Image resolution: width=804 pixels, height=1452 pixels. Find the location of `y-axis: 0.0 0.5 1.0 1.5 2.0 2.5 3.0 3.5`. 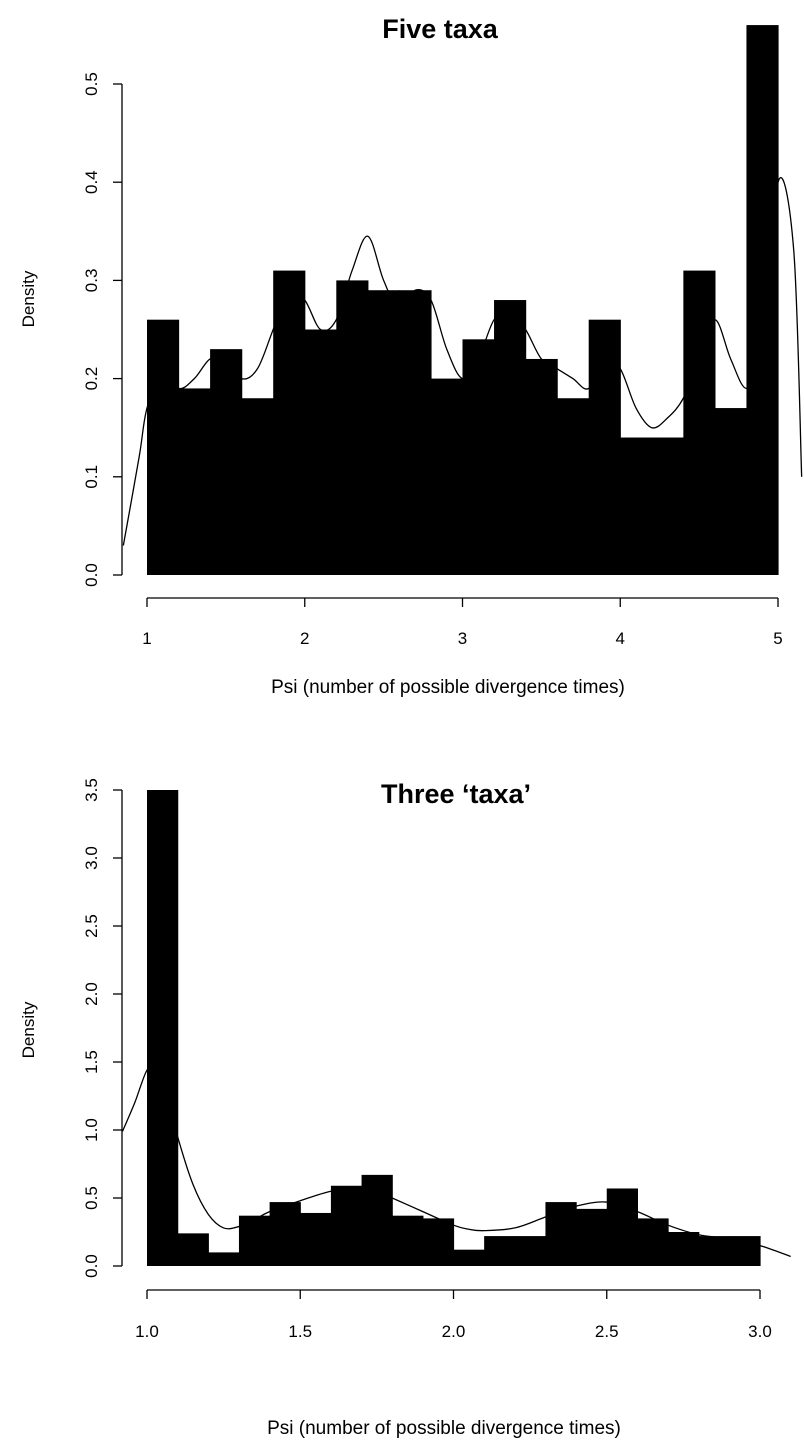

y-axis: 0.0 0.5 1.0 1.5 2.0 2.5 3.0 3.5 is located at coordinates (102, 1028).